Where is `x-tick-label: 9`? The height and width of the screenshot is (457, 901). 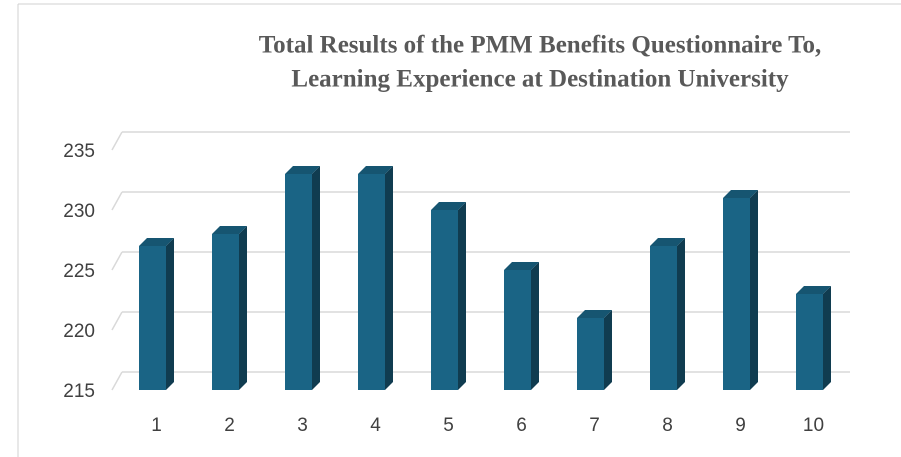 x-tick-label: 9 is located at coordinates (740, 425).